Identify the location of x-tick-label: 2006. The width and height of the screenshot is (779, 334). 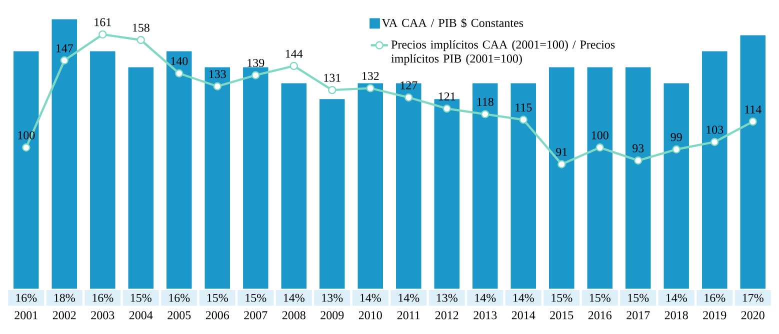
(218, 315).